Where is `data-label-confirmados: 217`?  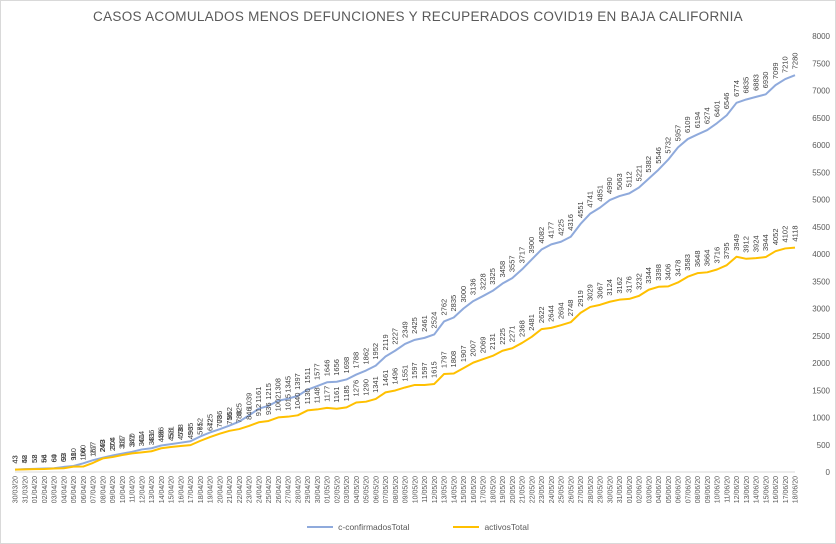
data-label-confirmados: 217 is located at coordinates (93, 448).